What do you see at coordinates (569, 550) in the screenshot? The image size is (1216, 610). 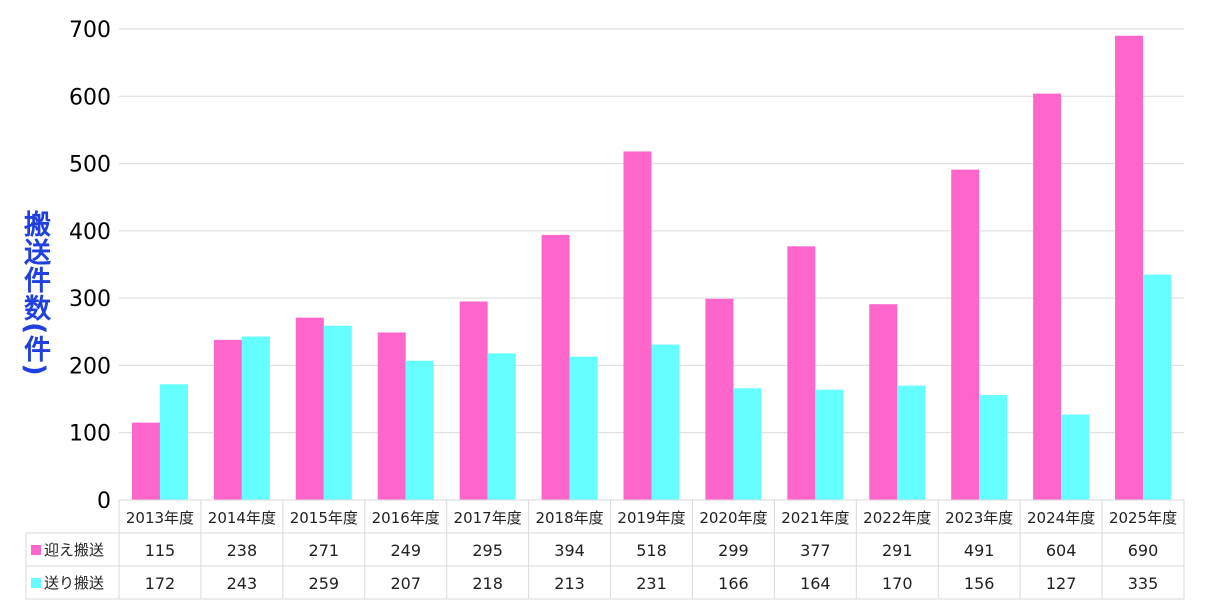 I see `data-table-value: 394` at bounding box center [569, 550].